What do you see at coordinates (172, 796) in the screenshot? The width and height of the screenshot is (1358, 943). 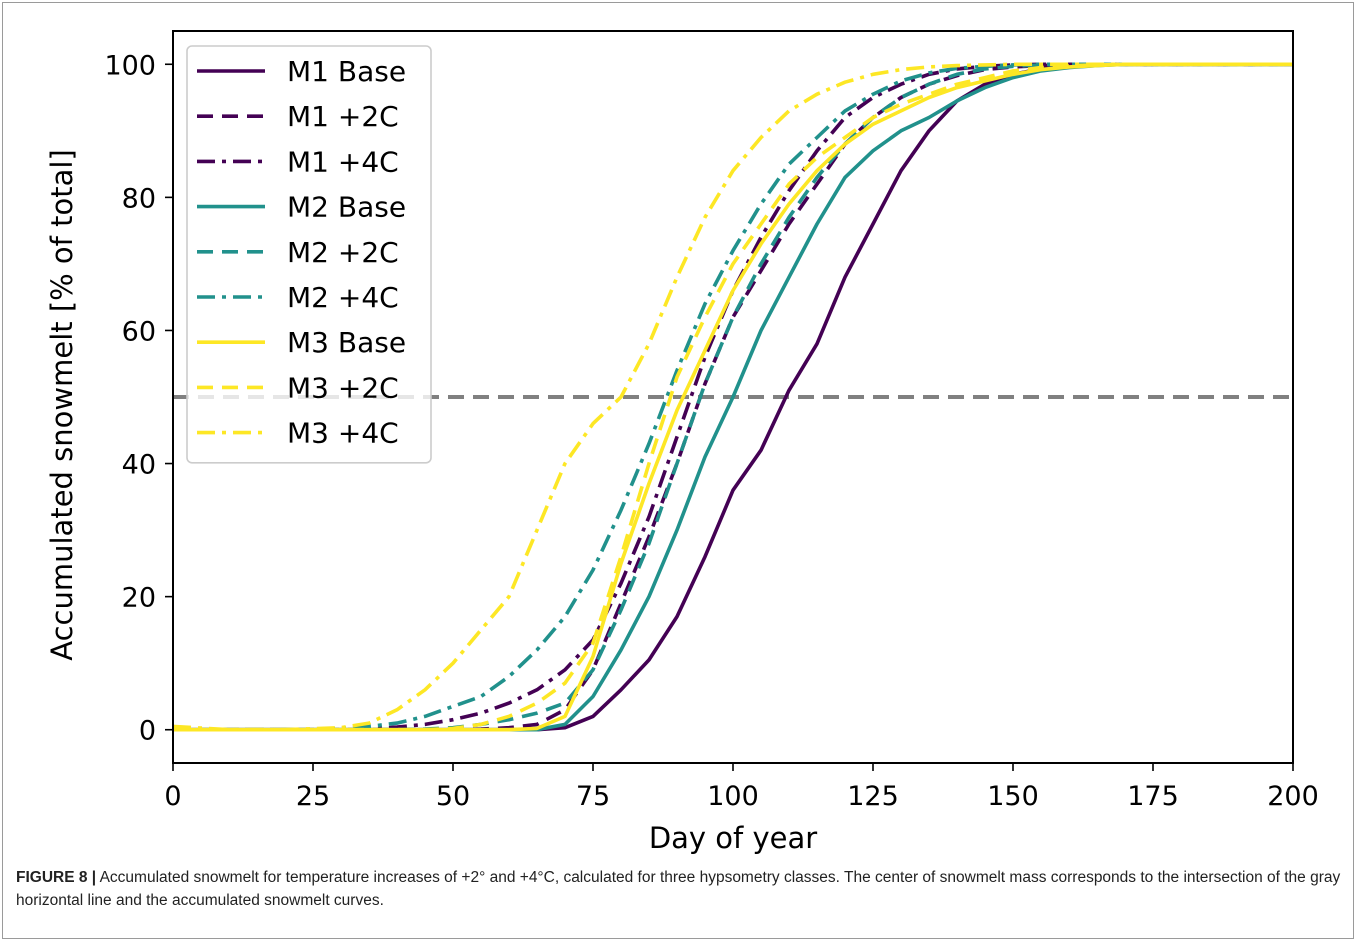 I see `x-tick-label: 0` at bounding box center [172, 796].